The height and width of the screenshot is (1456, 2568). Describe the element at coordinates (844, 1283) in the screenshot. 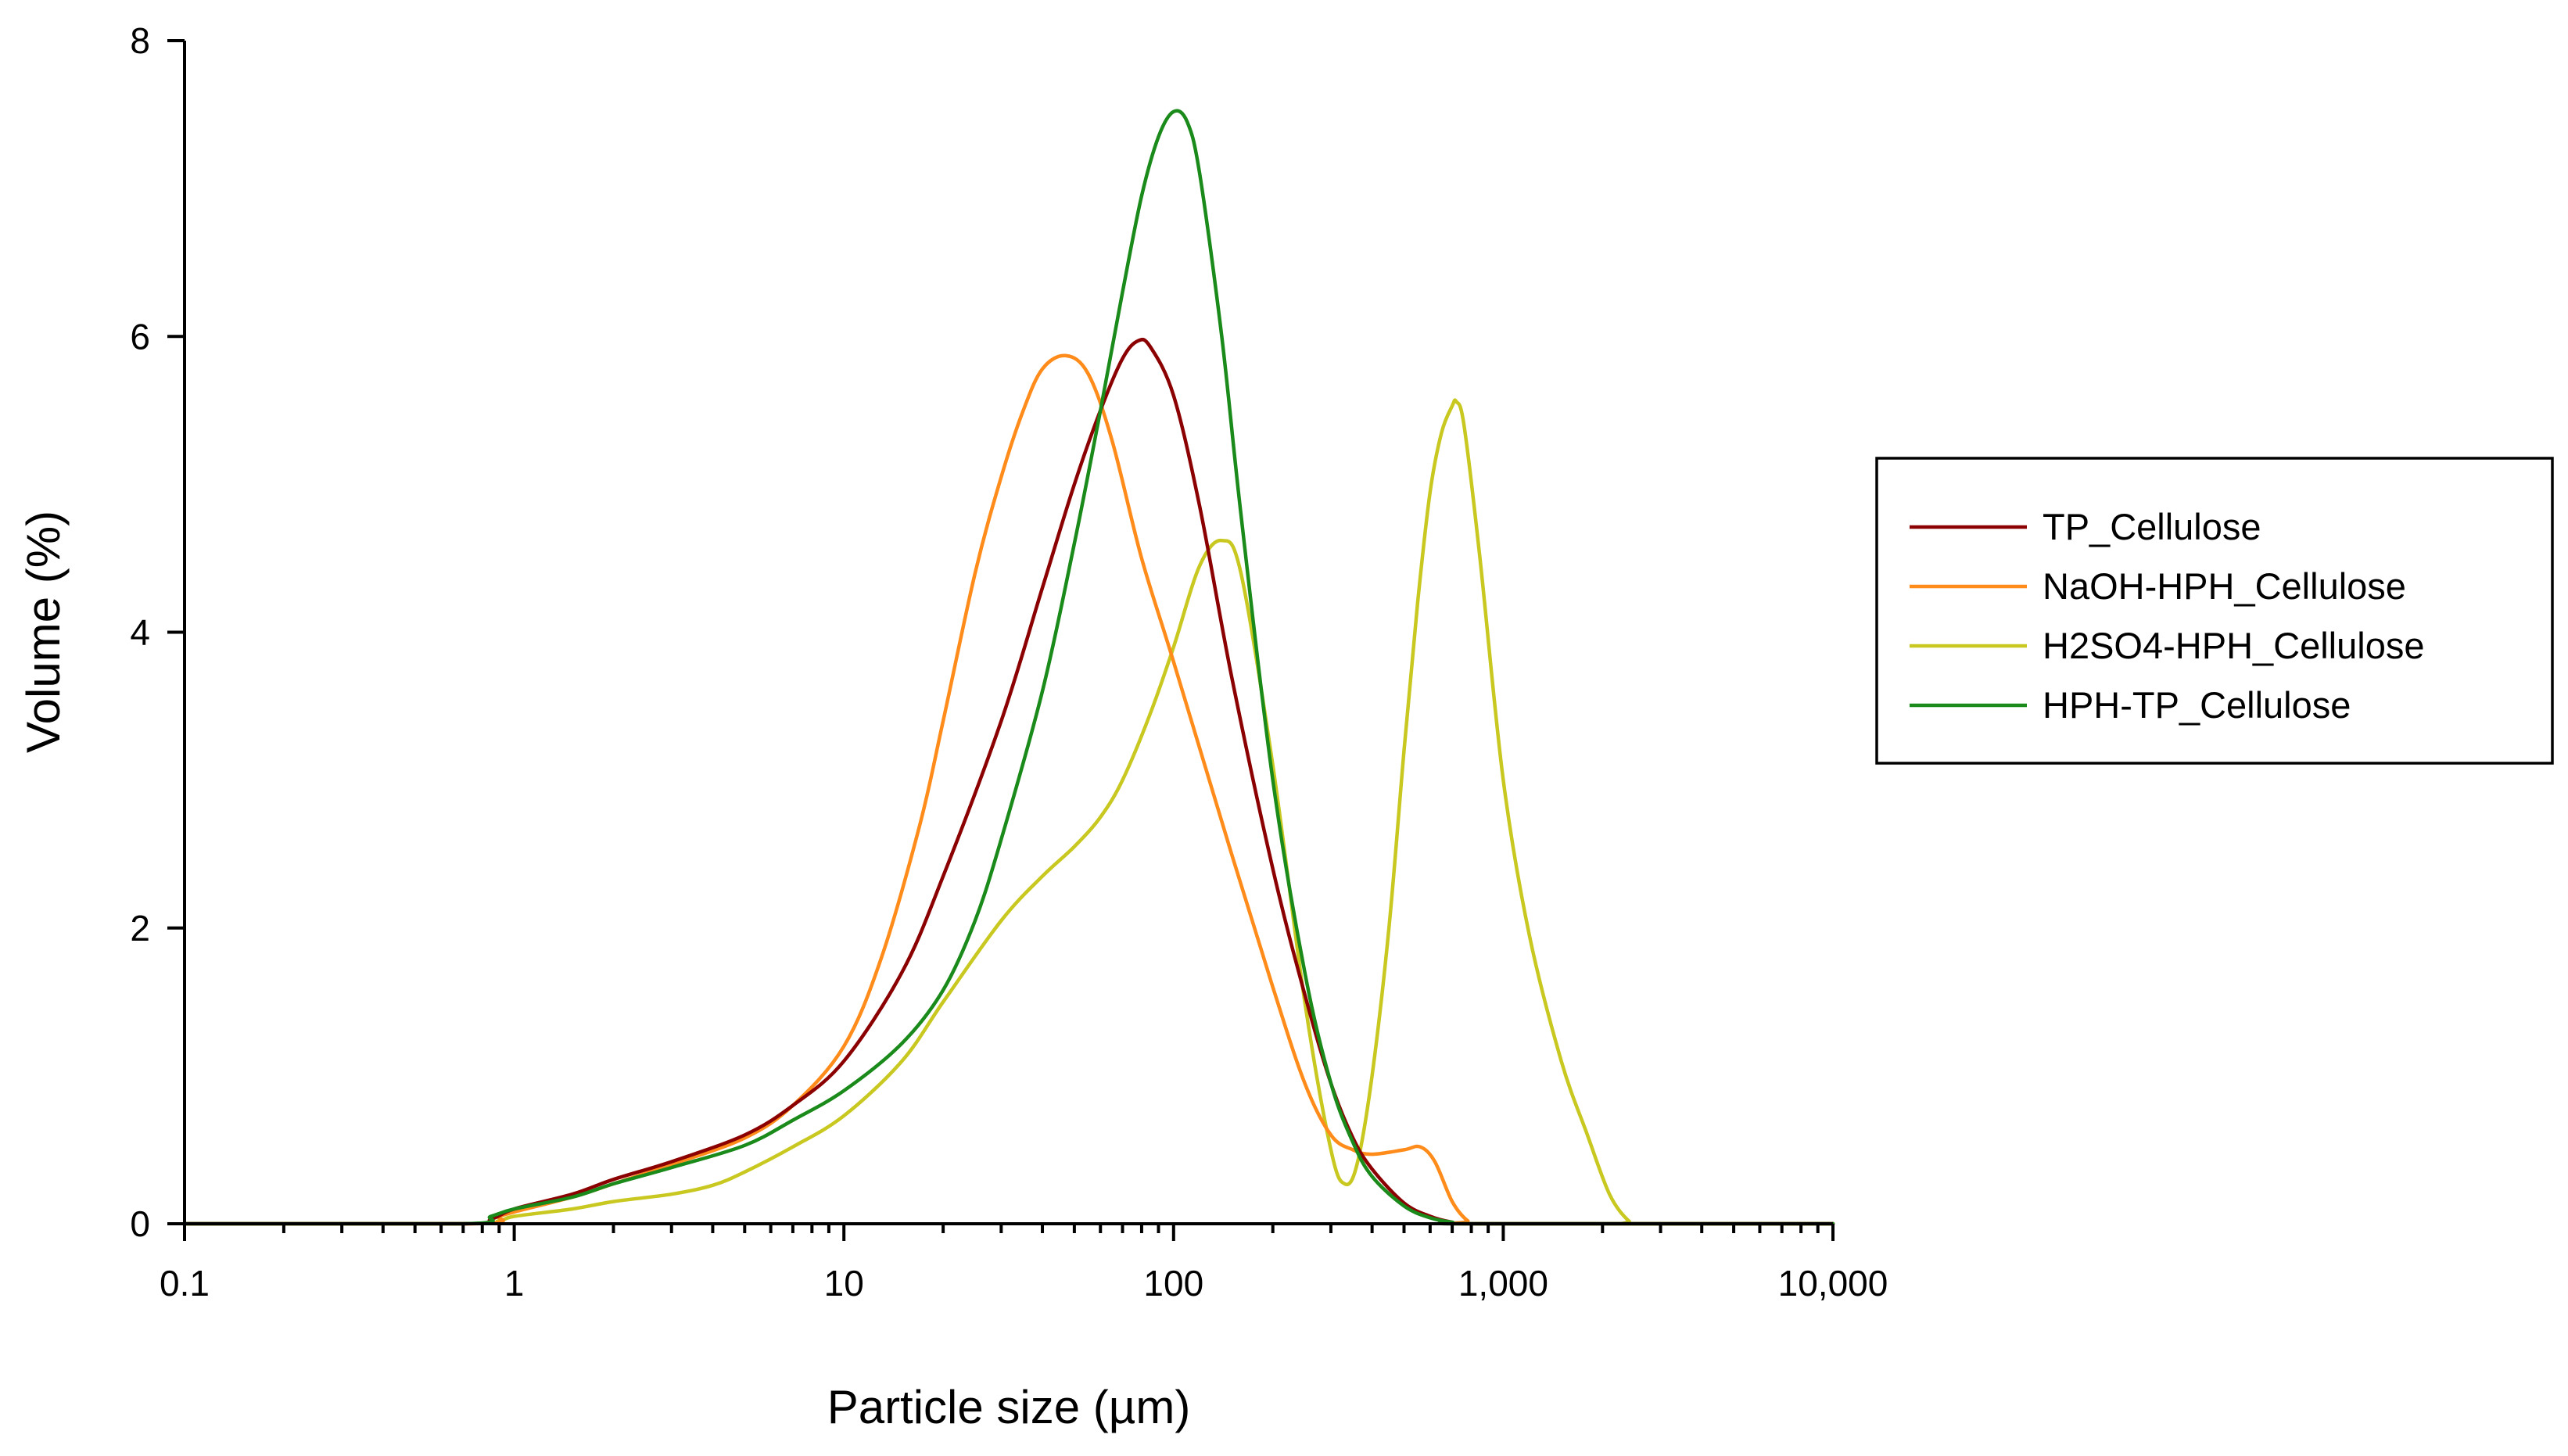

I see `x-tick-label: 10` at that location.